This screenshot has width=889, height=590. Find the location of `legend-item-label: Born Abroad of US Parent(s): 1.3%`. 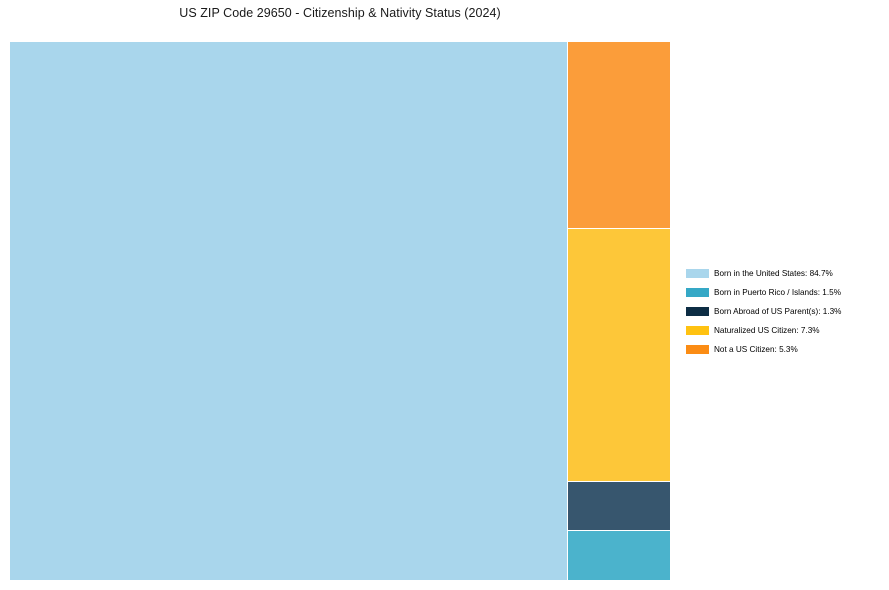

legend-item-label: Born Abroad of US Parent(s): 1.3% is located at coordinates (778, 311).